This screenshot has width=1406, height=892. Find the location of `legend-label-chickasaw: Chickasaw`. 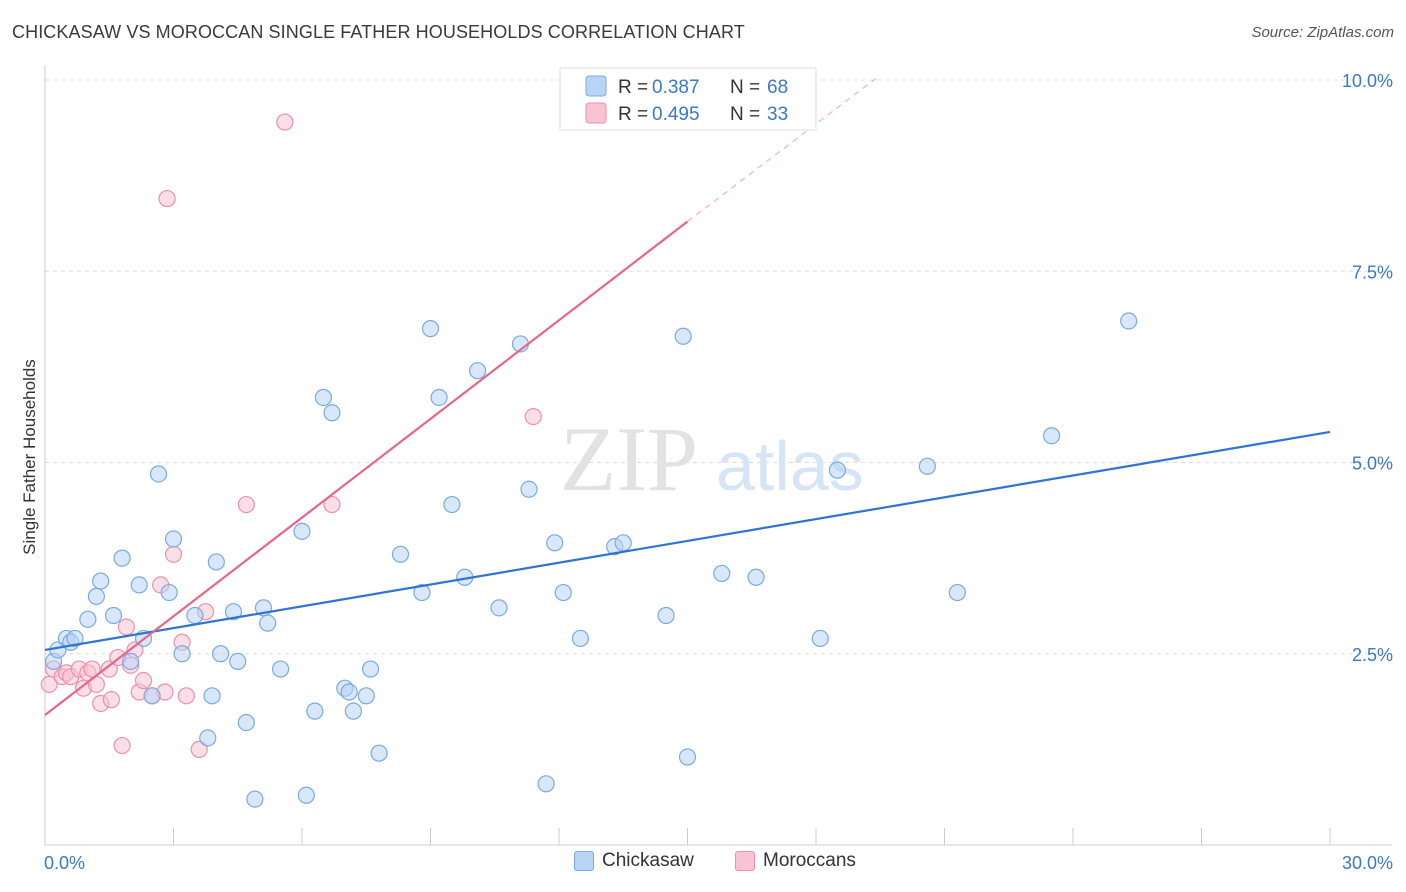

legend-label-chickasaw: Chickasaw is located at coordinates (648, 860).